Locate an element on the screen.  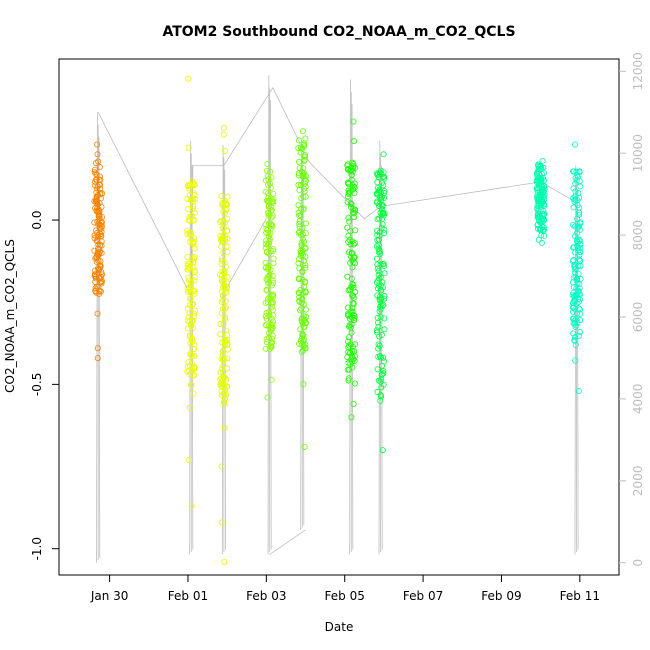
x-tick-label: Feb 01 is located at coordinates (188, 596).